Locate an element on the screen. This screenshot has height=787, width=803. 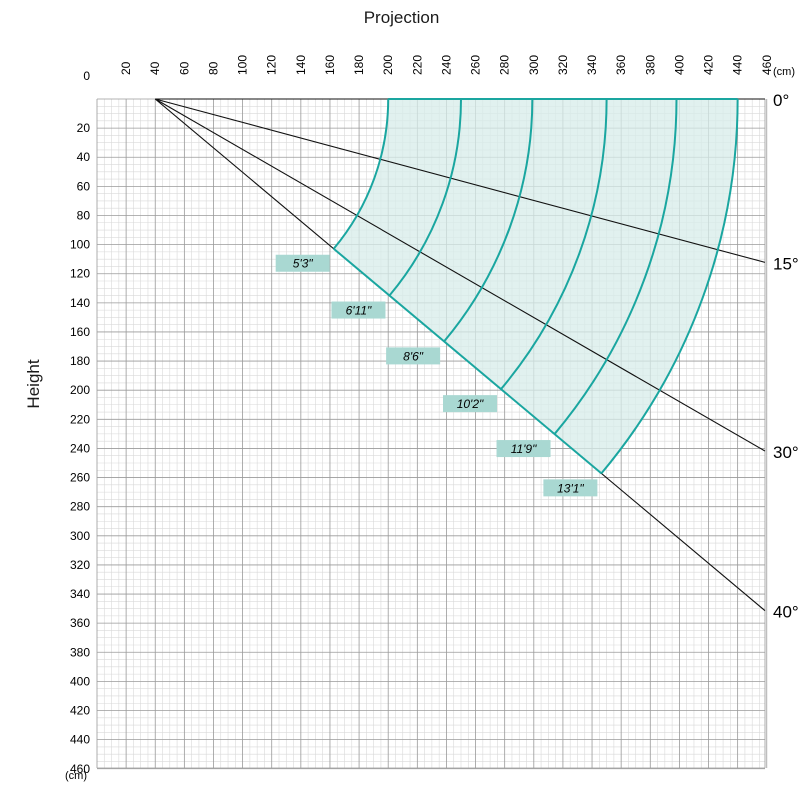
y-tick-label: 440 is located at coordinates (80, 740).